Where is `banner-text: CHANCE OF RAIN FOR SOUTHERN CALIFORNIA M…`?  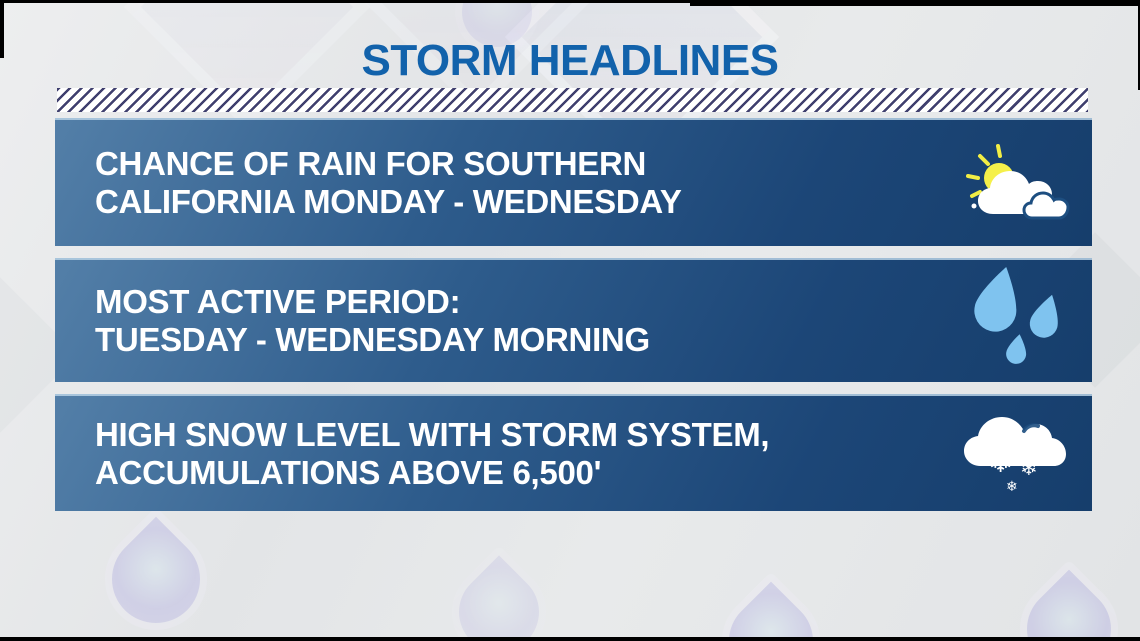
banner-text: CHANCE OF RAIN FOR SOUTHERN CALIFORNIA M… is located at coordinates (368, 183).